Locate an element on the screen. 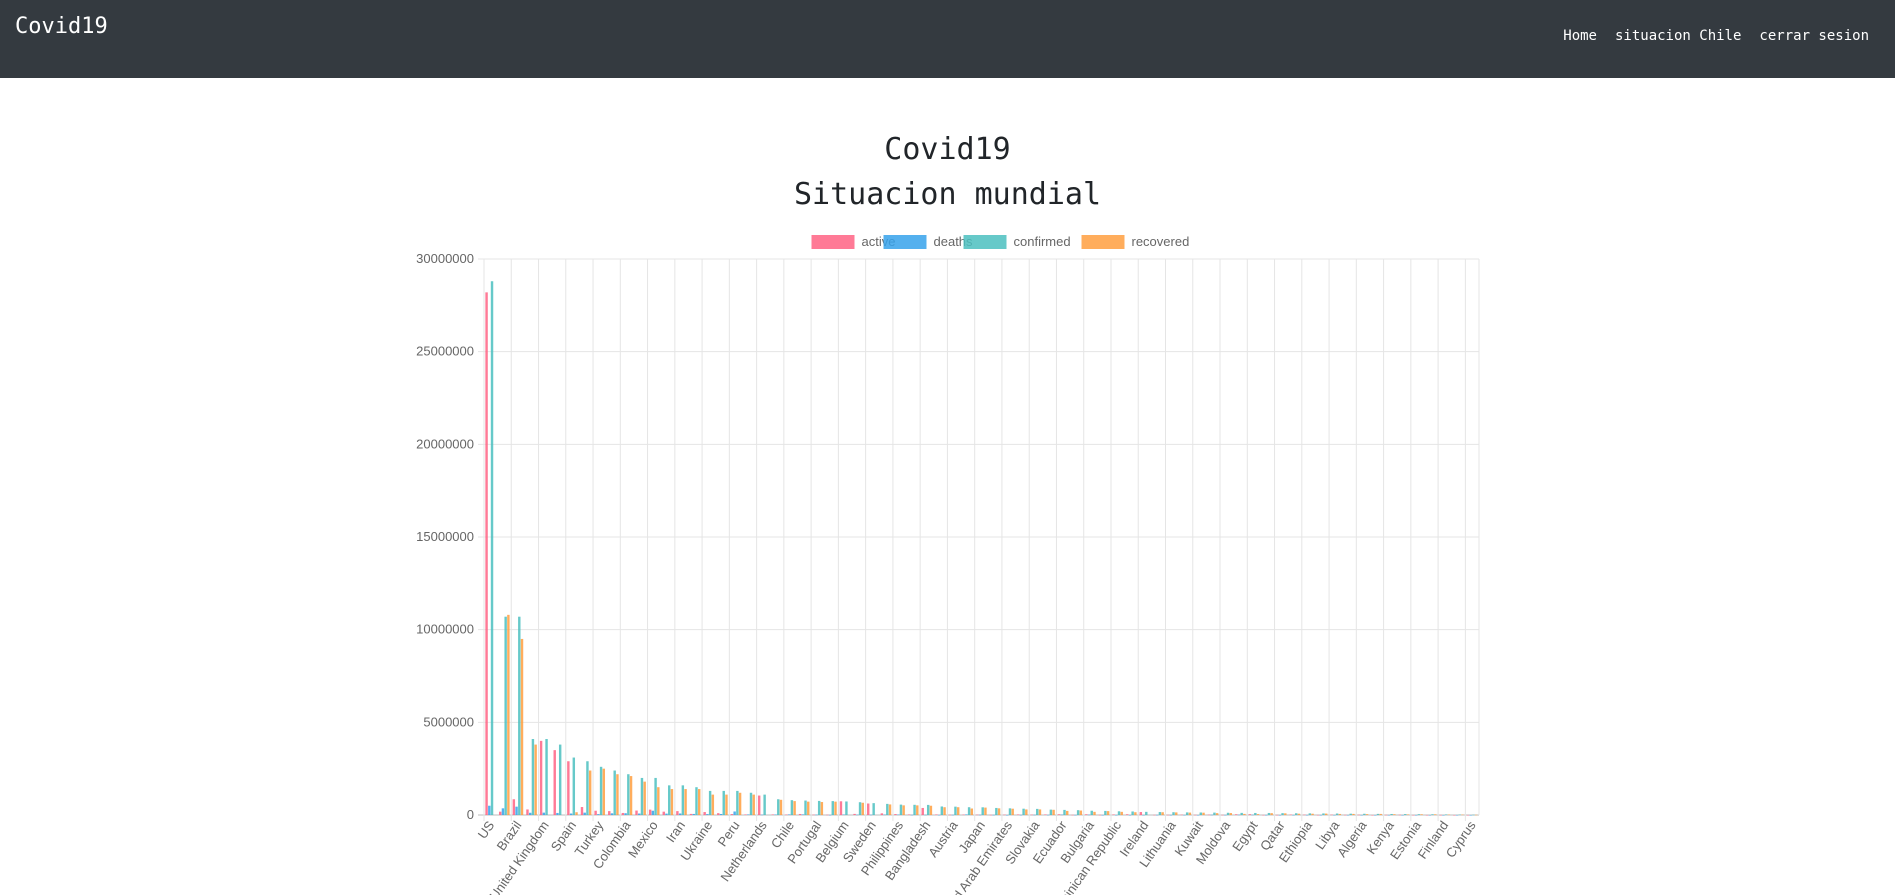  navbar-brand: Covid19 is located at coordinates (61, 26).